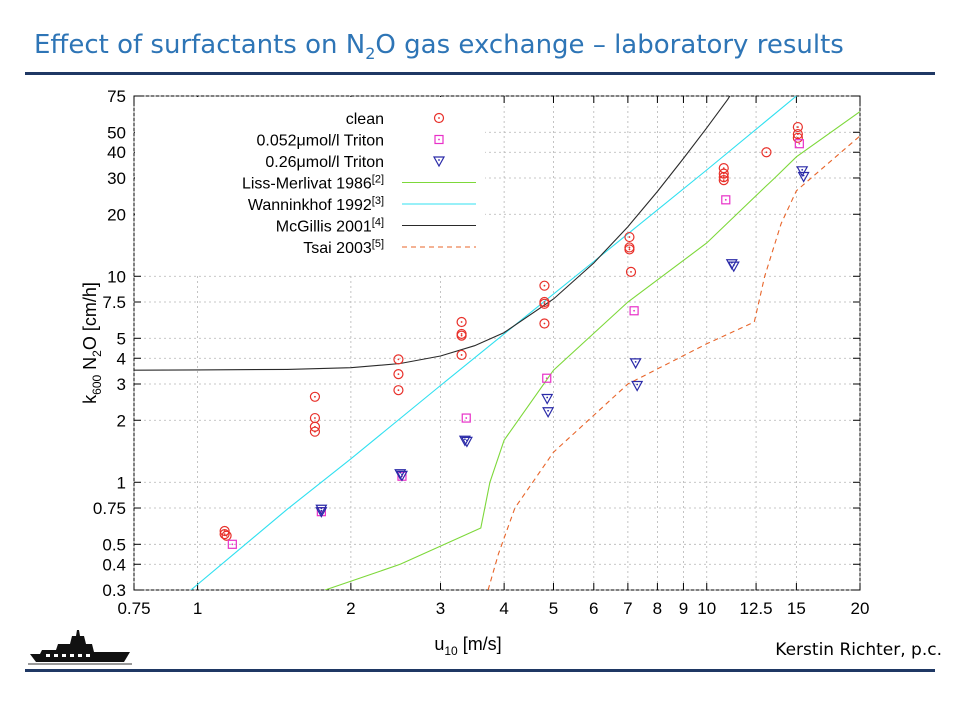 The width and height of the screenshot is (960, 720). What do you see at coordinates (365, 119) in the screenshot?
I see `legend-label: clean` at bounding box center [365, 119].